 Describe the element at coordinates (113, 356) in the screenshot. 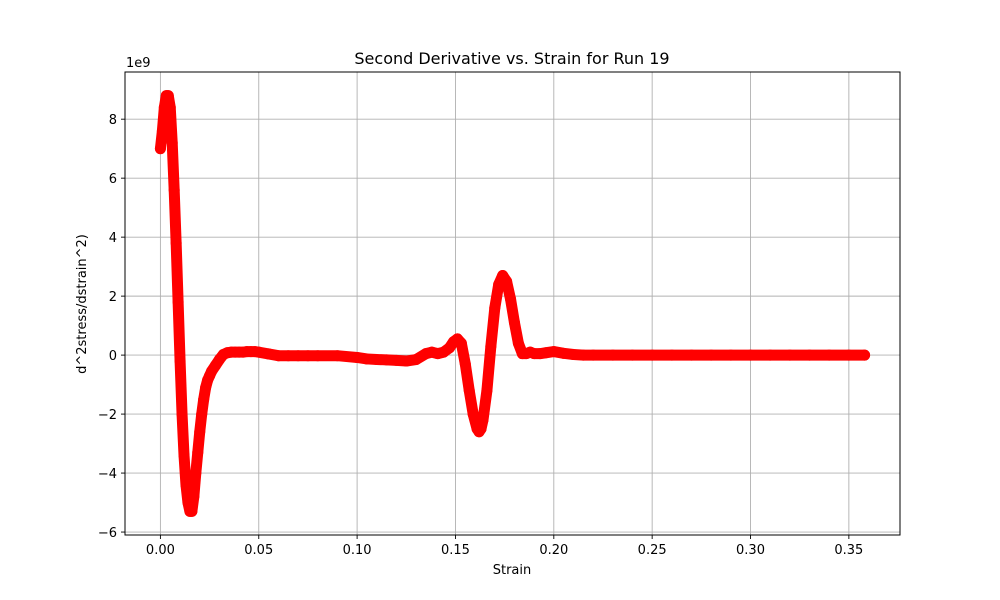

I see `y-tick-label: 0` at that location.